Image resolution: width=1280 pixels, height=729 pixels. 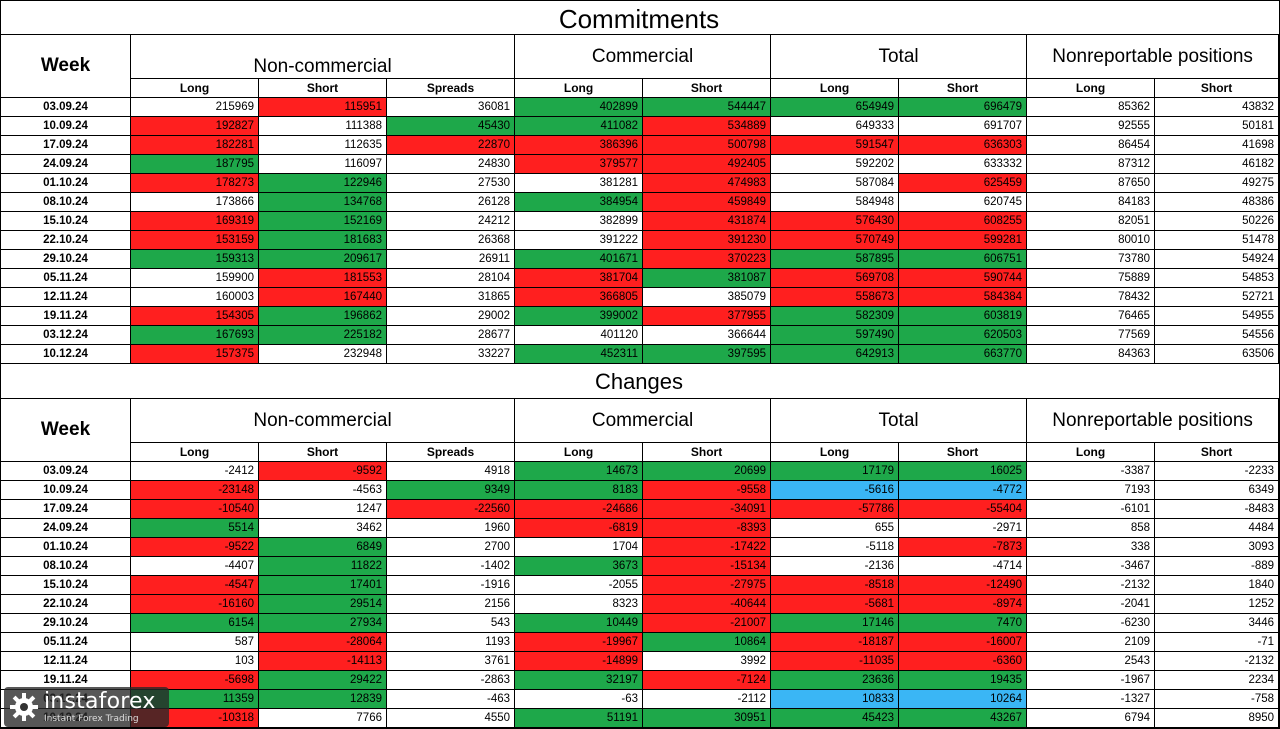 I want to click on value-cell: -34091, so click(x=707, y=509).